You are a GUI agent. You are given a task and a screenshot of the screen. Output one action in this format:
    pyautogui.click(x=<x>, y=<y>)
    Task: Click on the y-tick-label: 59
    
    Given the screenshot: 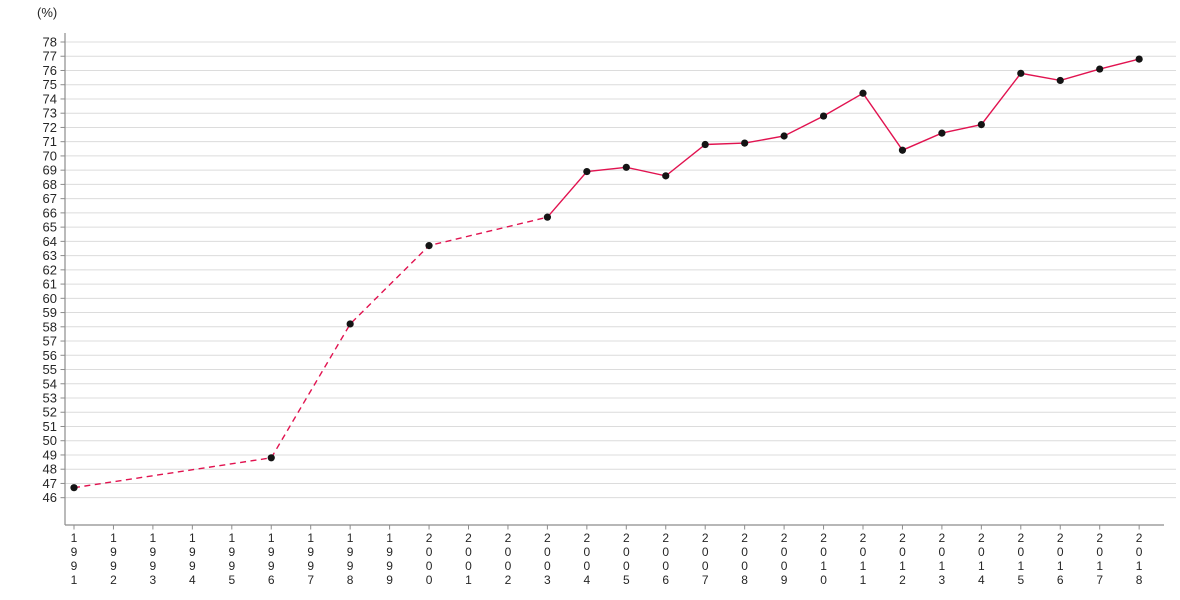 What is the action you would take?
    pyautogui.click(x=50, y=312)
    